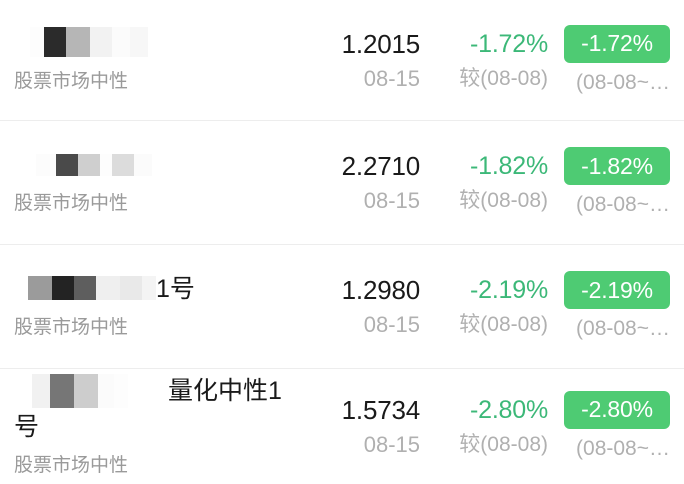  Describe the element at coordinates (381, 166) in the screenshot. I see `fund-nav-value: 2.2710` at that location.